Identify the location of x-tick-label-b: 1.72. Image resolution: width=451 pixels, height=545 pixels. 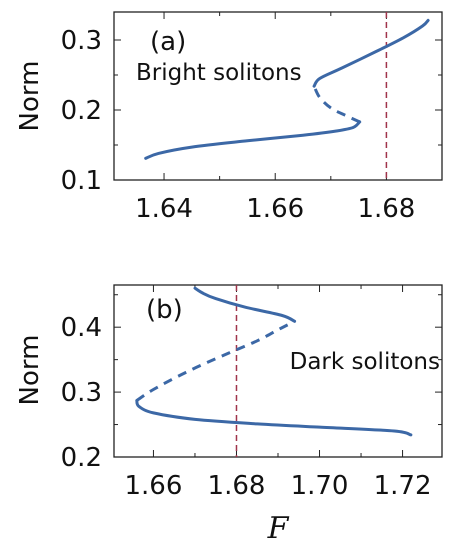
(403, 486).